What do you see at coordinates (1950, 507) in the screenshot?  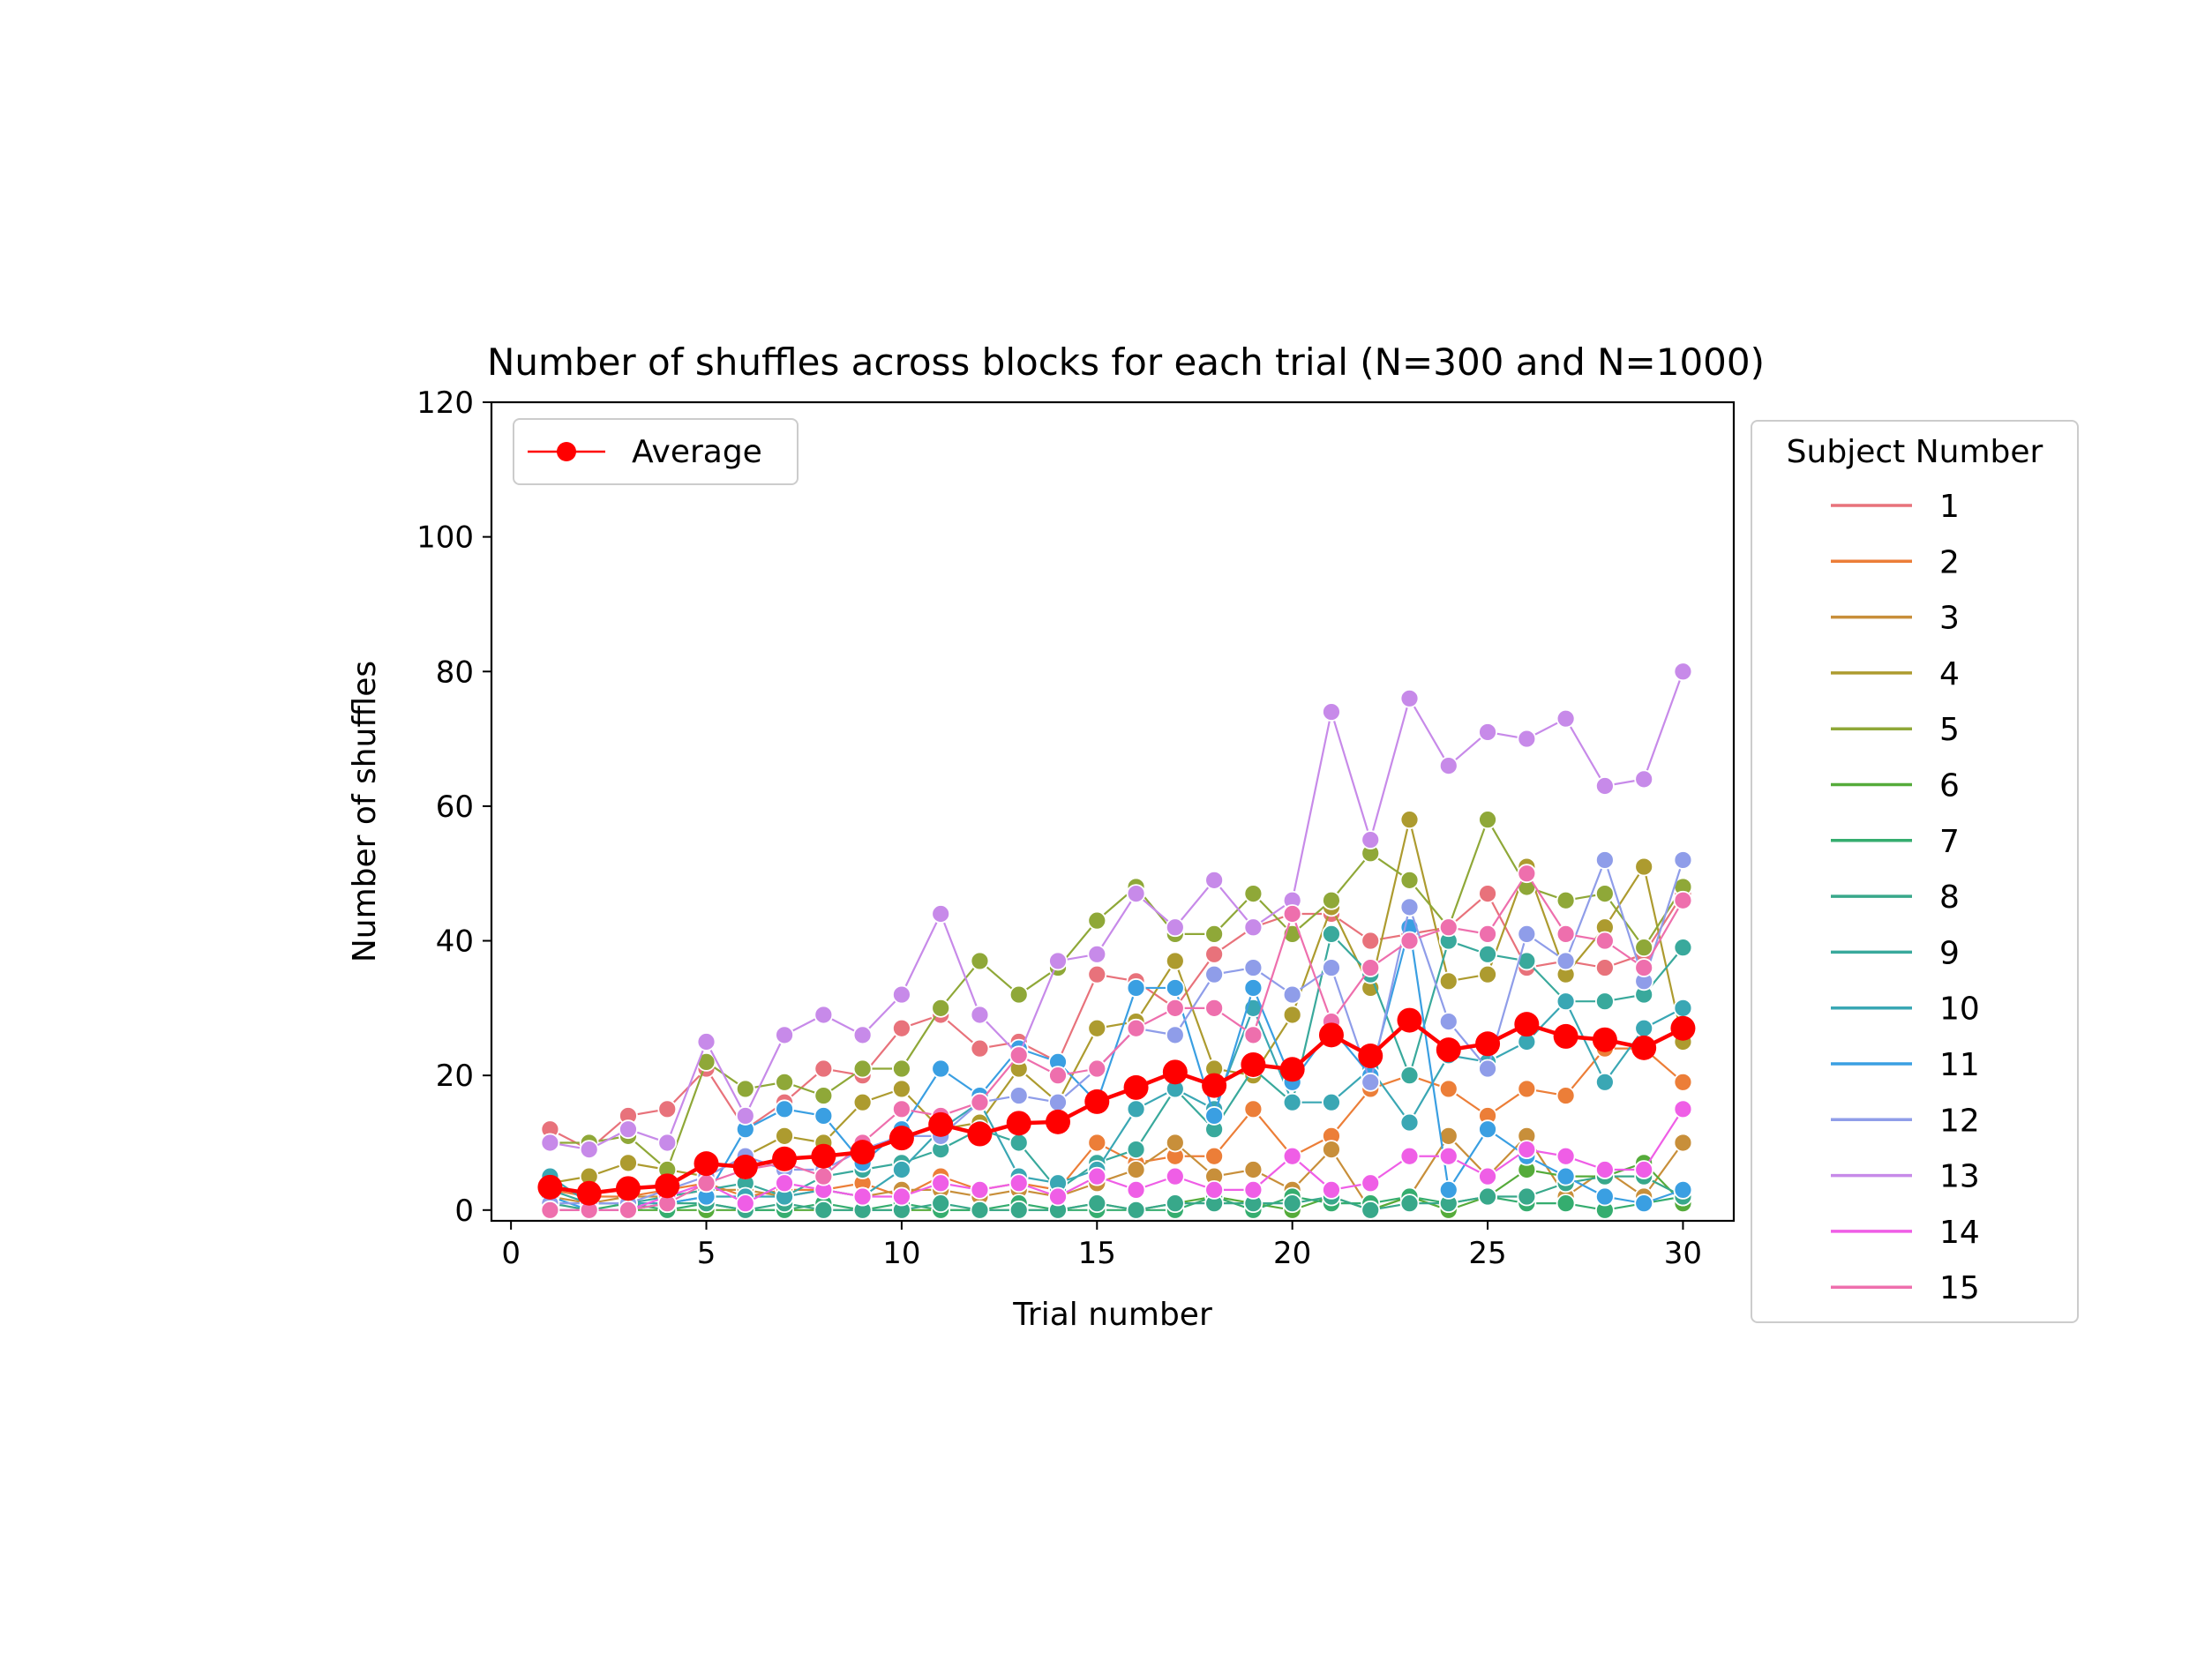 I see `legend-label: 1` at bounding box center [1950, 507].